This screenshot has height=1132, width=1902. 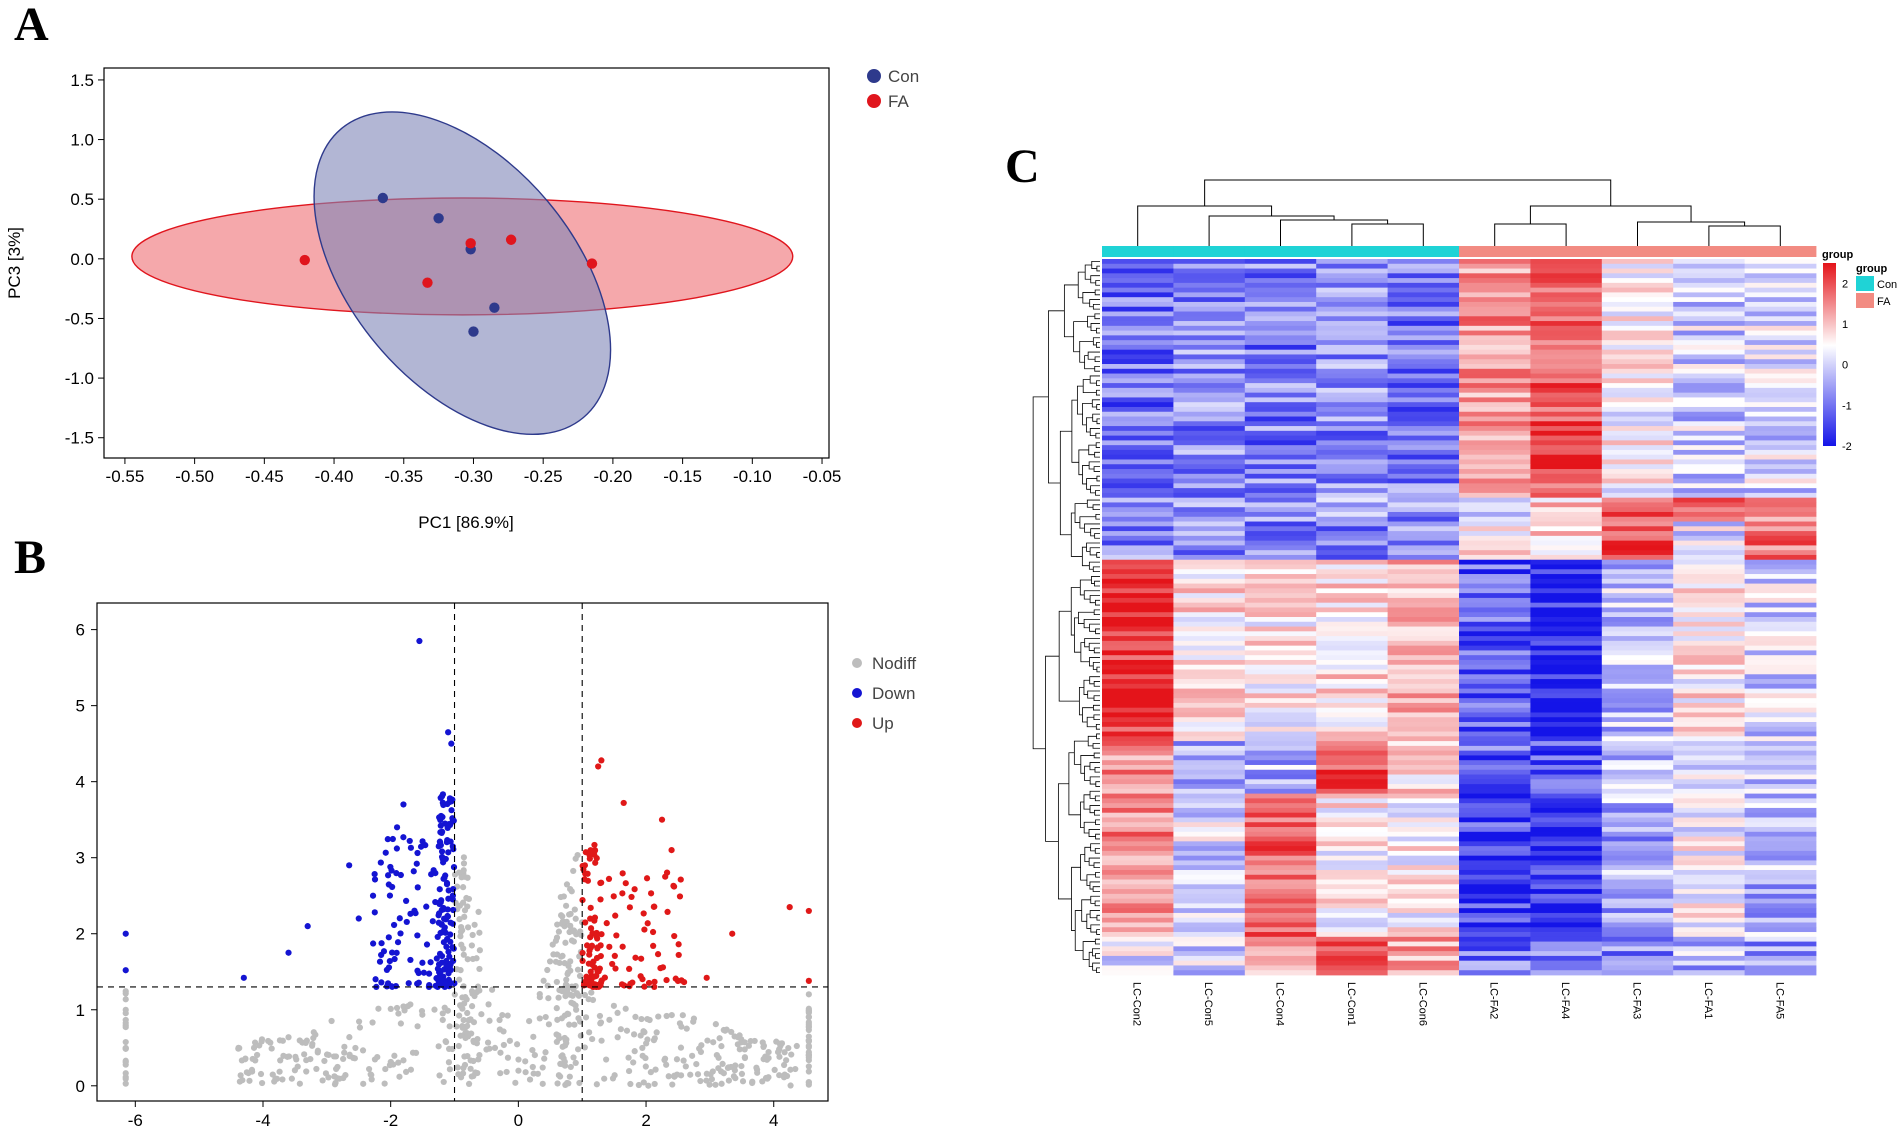 What do you see at coordinates (1829, 354) in the screenshot?
I see `heatmap-color-scale` at bounding box center [1829, 354].